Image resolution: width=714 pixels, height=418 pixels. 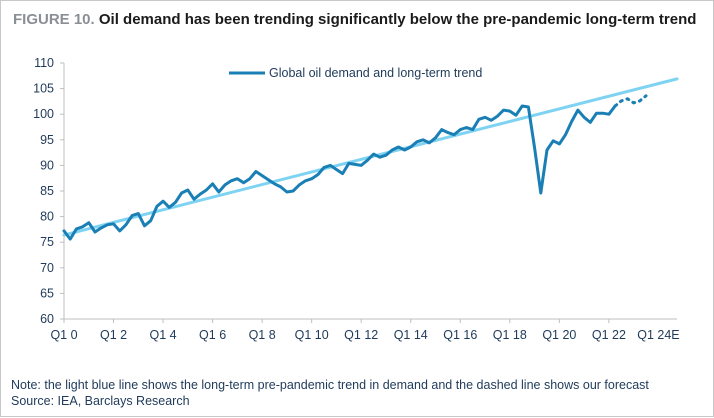 What do you see at coordinates (609, 335) in the screenshot?
I see `x-tick-label: Q1 22` at bounding box center [609, 335].